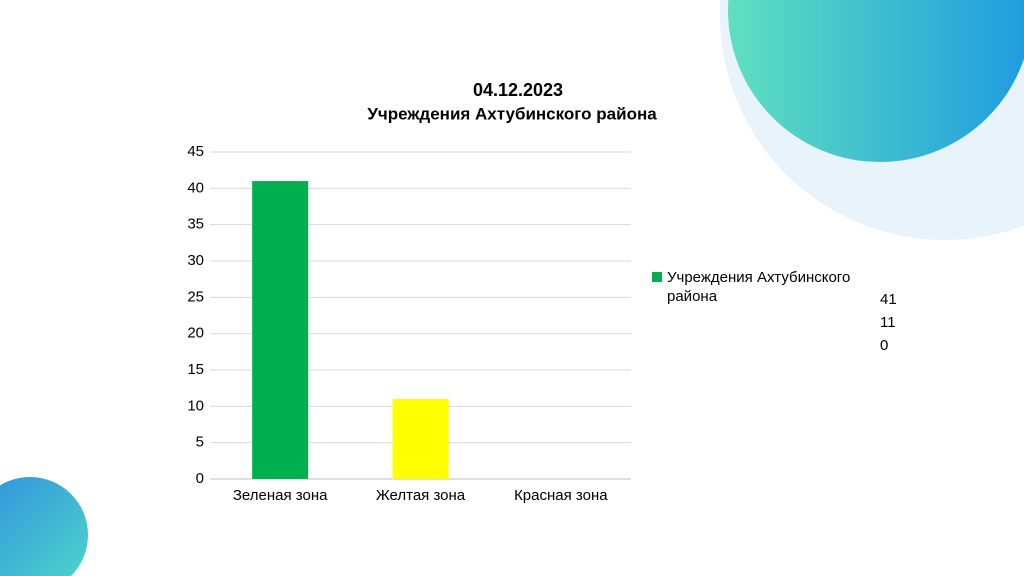 The image size is (1024, 576). I want to click on value-label: 11, so click(888, 322).